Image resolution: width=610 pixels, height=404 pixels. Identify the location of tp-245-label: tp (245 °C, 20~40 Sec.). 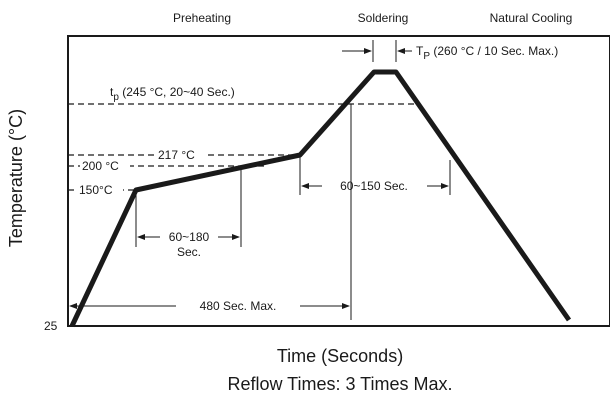
(172, 94).